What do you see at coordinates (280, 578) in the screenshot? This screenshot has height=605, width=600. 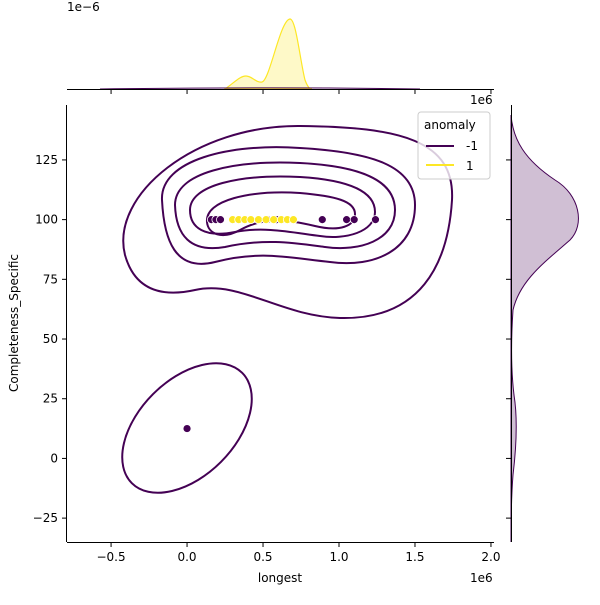 I see `x-axis-label: longest` at bounding box center [280, 578].